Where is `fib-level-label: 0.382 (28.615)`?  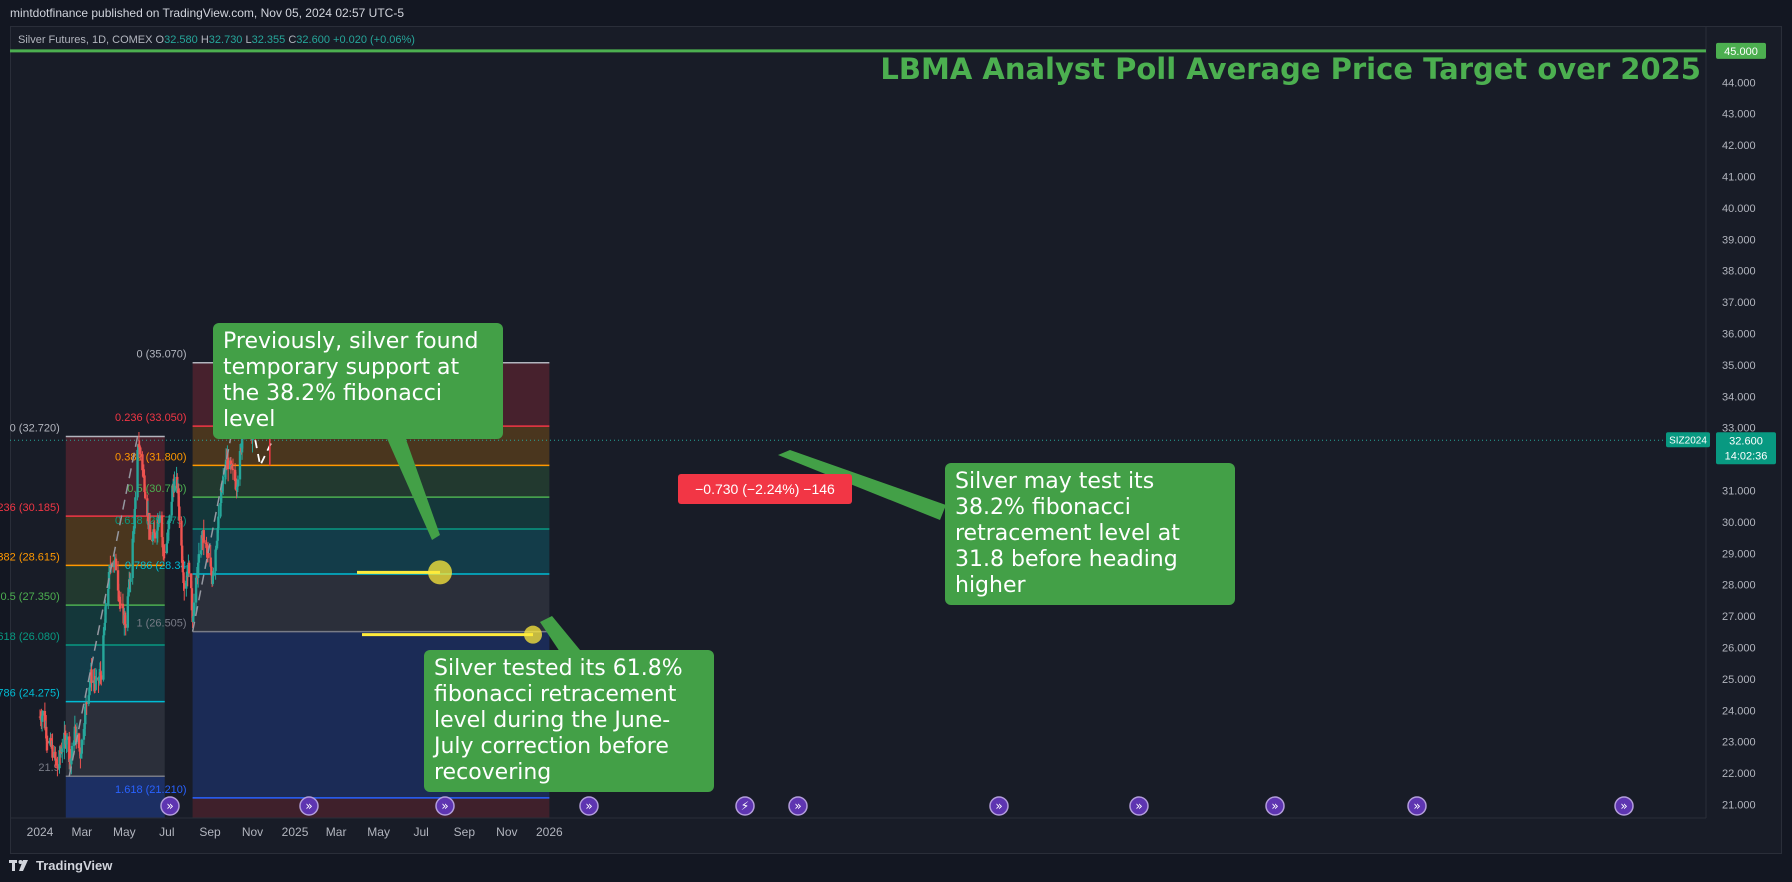
fib-level-label: 0.382 (28.615) is located at coordinates (30, 557).